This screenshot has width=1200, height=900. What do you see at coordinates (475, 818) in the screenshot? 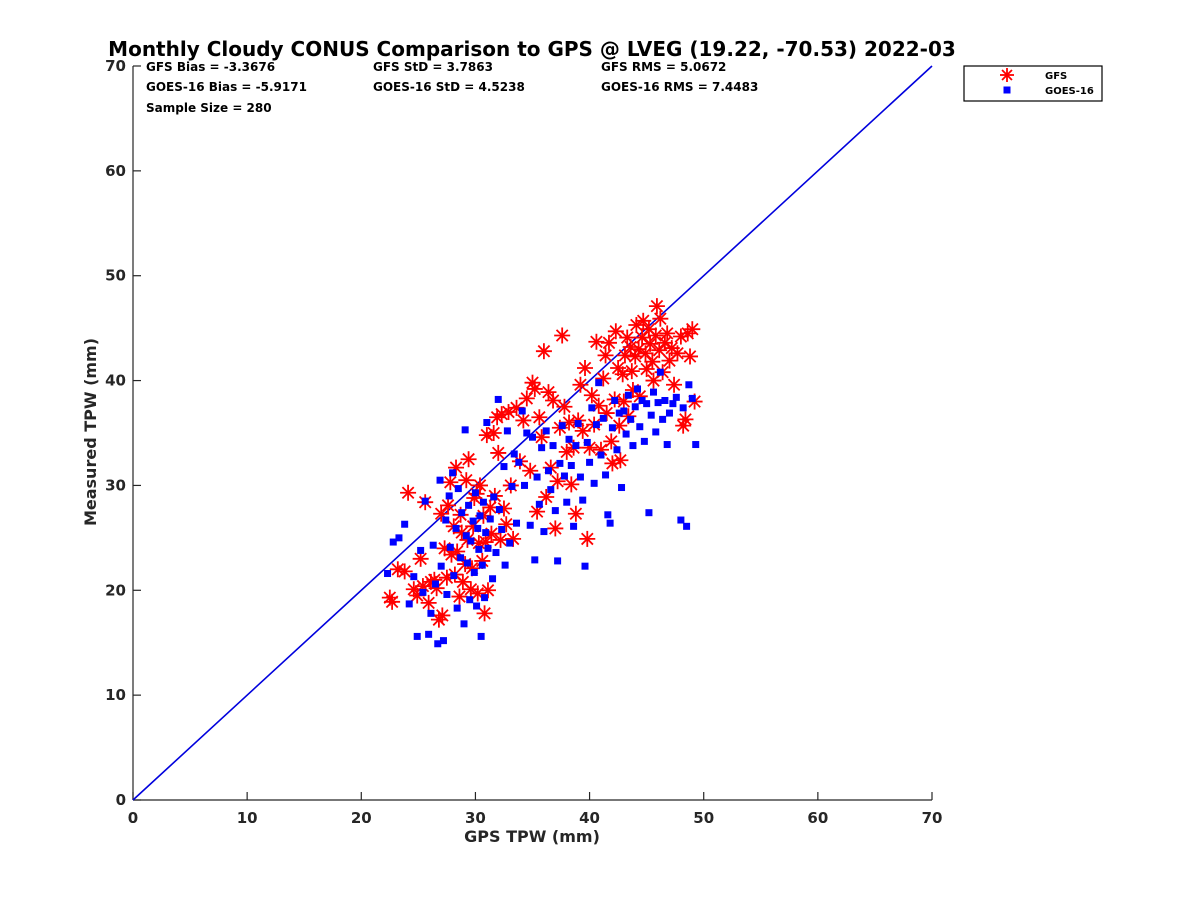
I see `x-tick-label: 30` at bounding box center [475, 818].